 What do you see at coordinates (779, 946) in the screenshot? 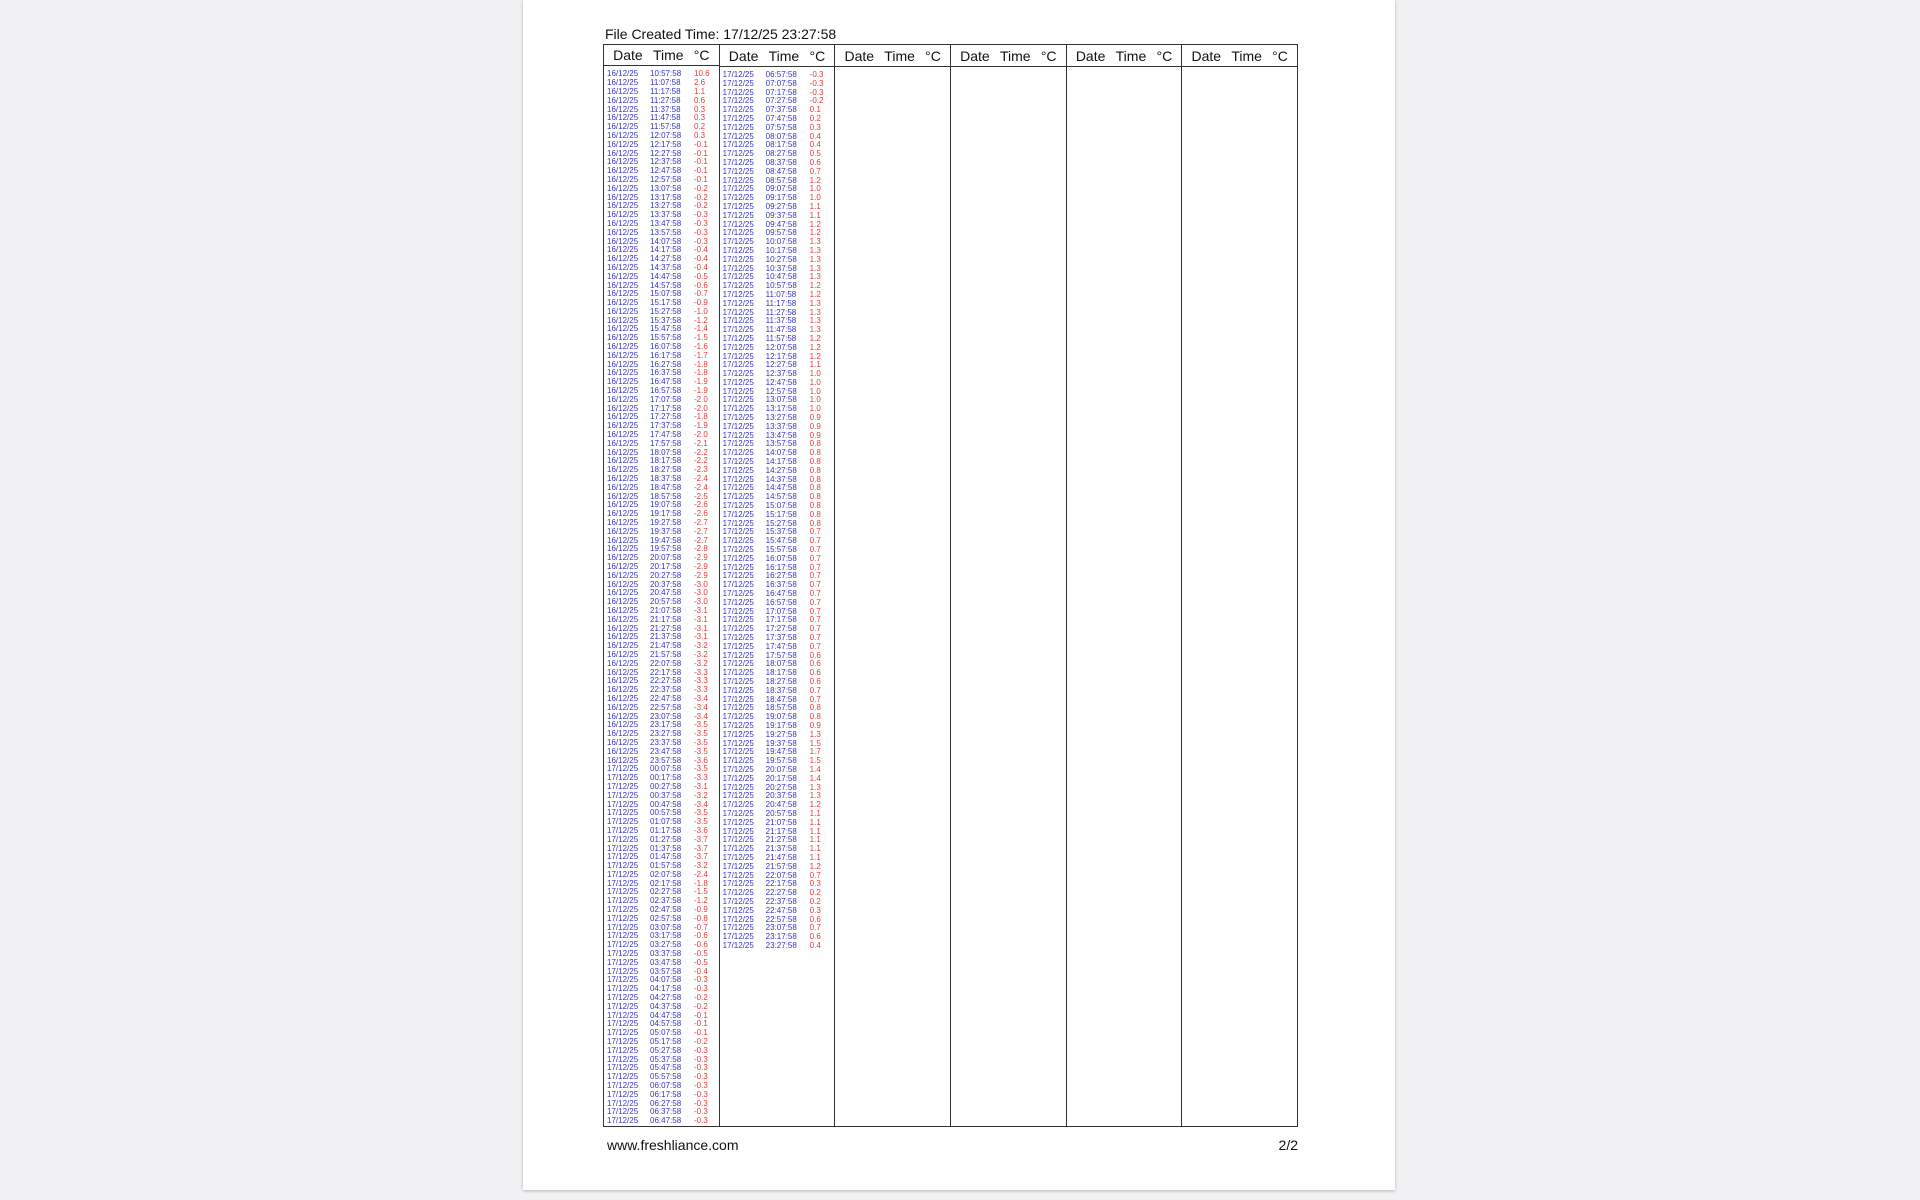
I see `table-row: 17/12/25 23:27:58 0.4` at bounding box center [779, 946].